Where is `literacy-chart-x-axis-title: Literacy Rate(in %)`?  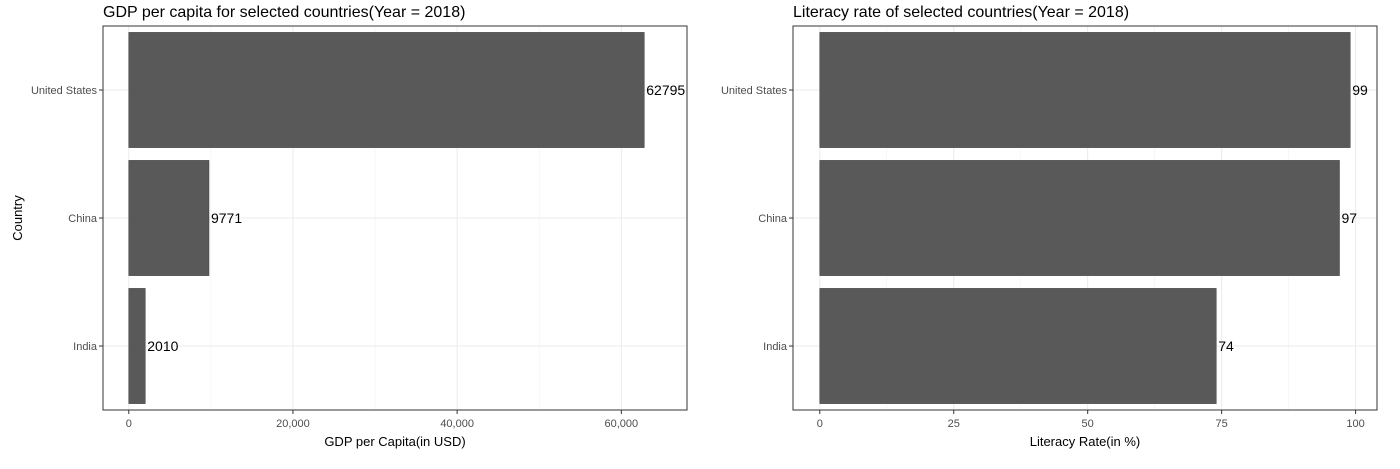
literacy-chart-x-axis-title: Literacy Rate(in %) is located at coordinates (1085, 441).